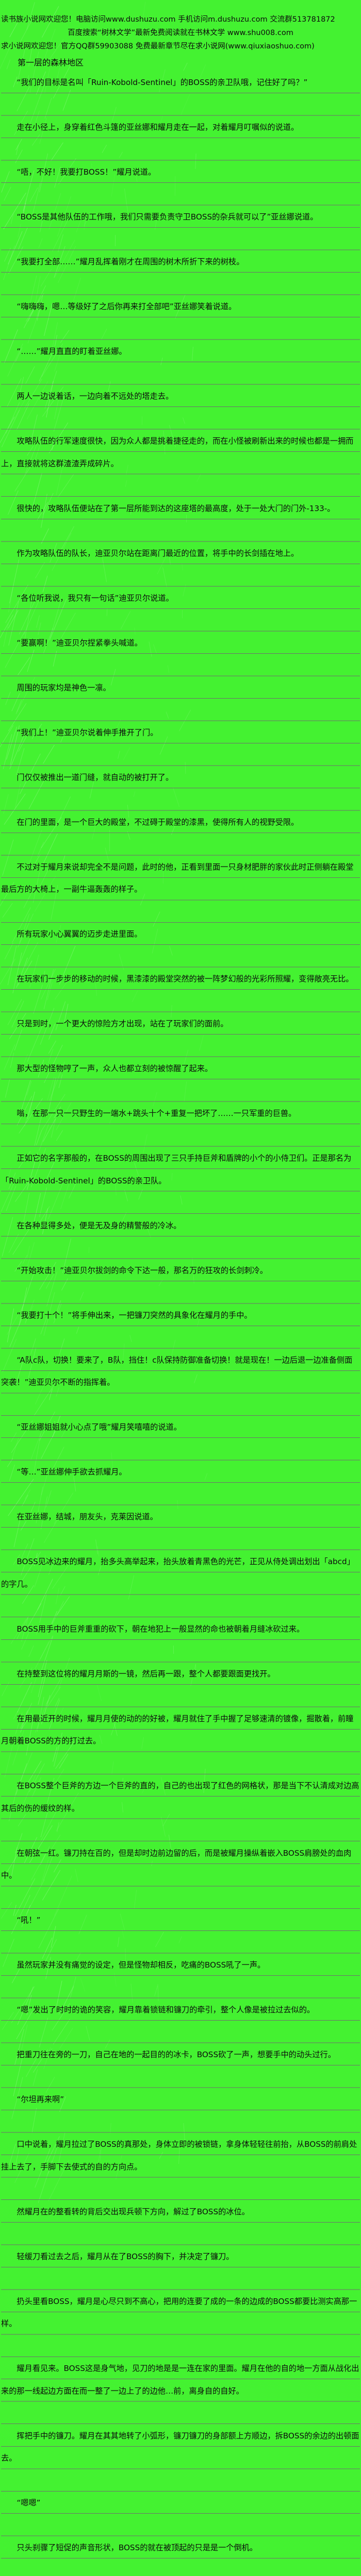 This screenshot has height=2576, width=361. I want to click on body-paragraph: “开始攻击！”迪亚贝尔拔剑的命令下达一般，那名万的狂攻的长剑刺冷。, so click(180, 1281).